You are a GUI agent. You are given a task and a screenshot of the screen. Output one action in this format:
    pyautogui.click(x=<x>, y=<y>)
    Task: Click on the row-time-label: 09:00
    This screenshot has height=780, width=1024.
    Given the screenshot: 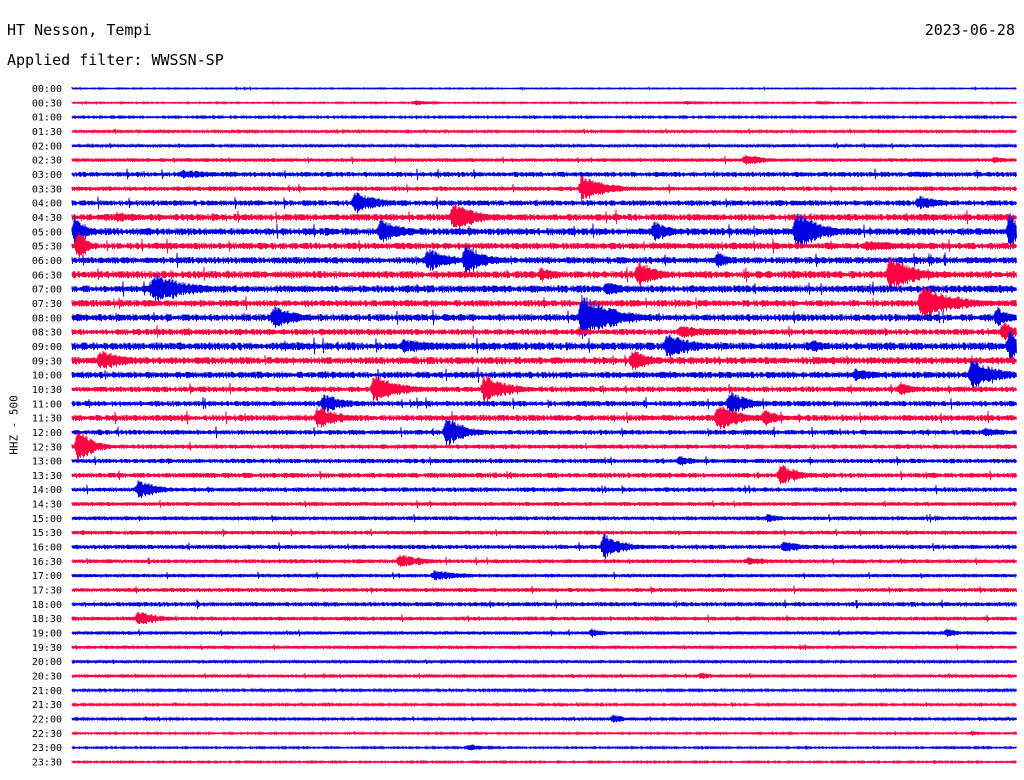 What is the action you would take?
    pyautogui.click(x=47, y=347)
    